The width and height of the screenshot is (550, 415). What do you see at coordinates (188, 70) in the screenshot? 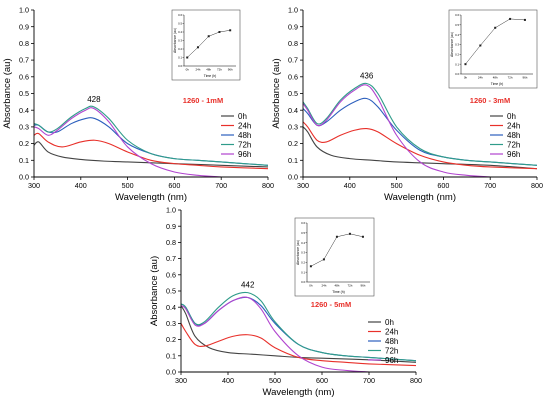
I see `inset-x-tick-label: 0h` at bounding box center [188, 70].